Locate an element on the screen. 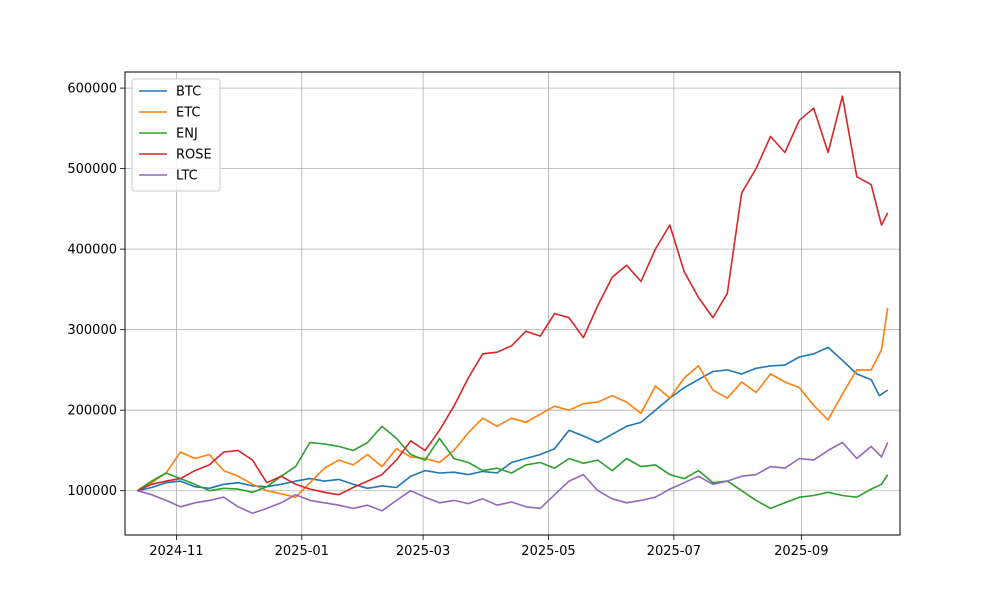  legend-label-ltc: LTC is located at coordinates (187, 176).